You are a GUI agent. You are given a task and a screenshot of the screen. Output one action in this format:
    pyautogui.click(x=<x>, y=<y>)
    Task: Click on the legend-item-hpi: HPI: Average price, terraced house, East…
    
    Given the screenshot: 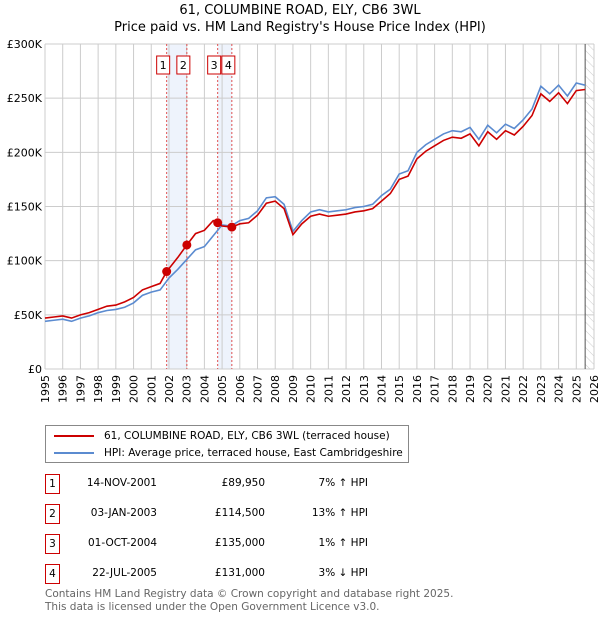 What is the action you would take?
    pyautogui.click(x=224, y=453)
    